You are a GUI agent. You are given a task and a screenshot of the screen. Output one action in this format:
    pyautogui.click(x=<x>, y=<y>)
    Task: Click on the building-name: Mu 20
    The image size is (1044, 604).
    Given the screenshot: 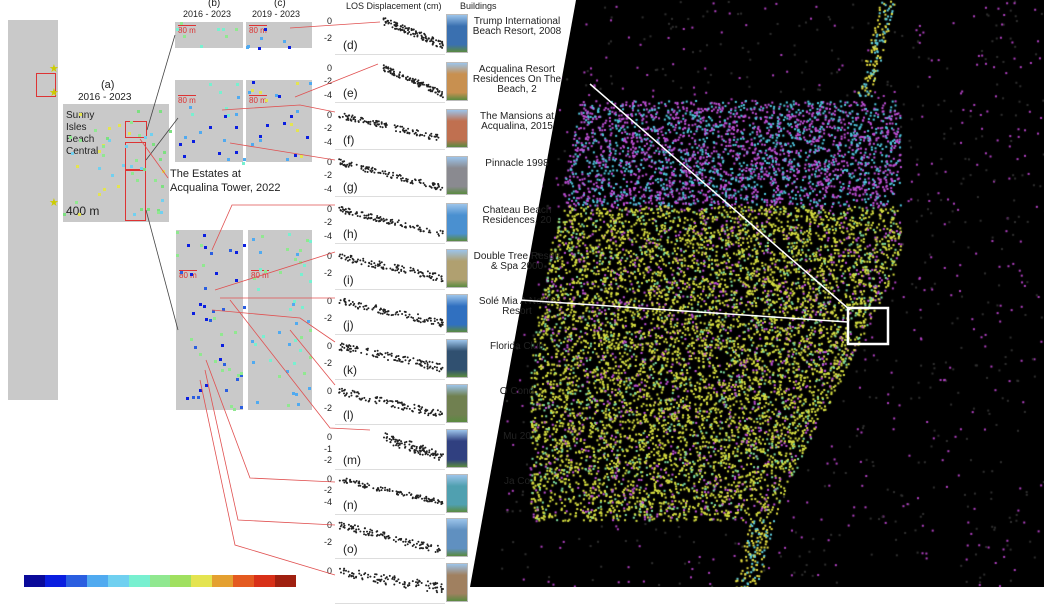 What is the action you would take?
    pyautogui.click(x=517, y=436)
    